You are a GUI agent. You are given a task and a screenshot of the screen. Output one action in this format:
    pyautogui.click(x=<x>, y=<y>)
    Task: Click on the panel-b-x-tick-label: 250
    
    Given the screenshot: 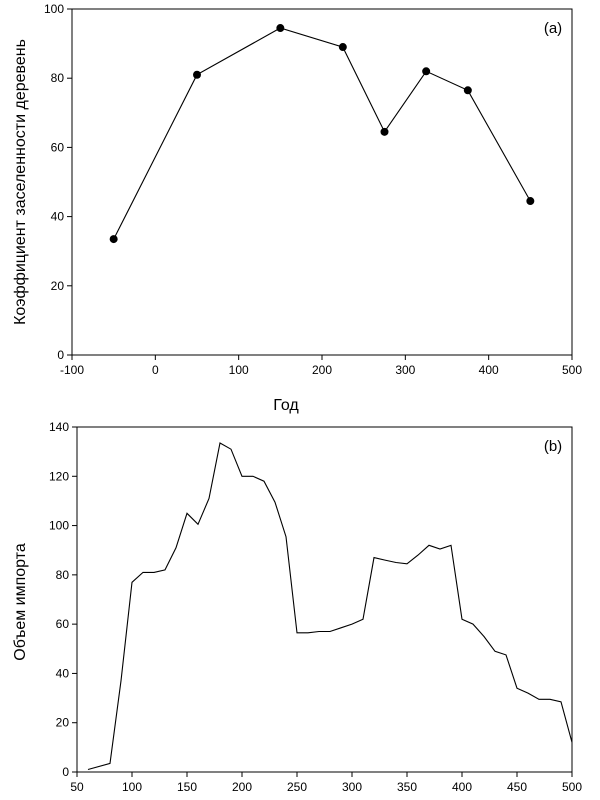 What is the action you would take?
    pyautogui.click(x=297, y=787)
    